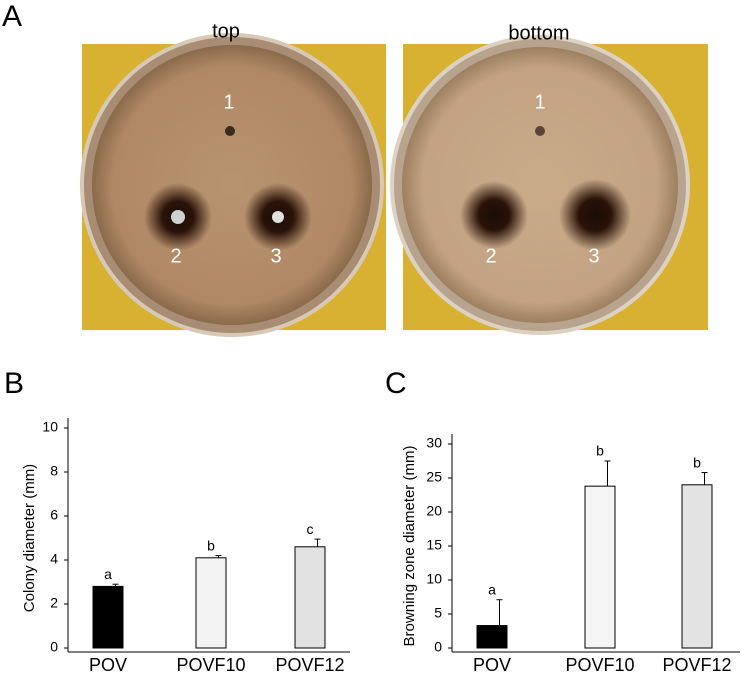  What do you see at coordinates (434, 511) in the screenshot?
I see `y-tick-label: 20` at bounding box center [434, 511].